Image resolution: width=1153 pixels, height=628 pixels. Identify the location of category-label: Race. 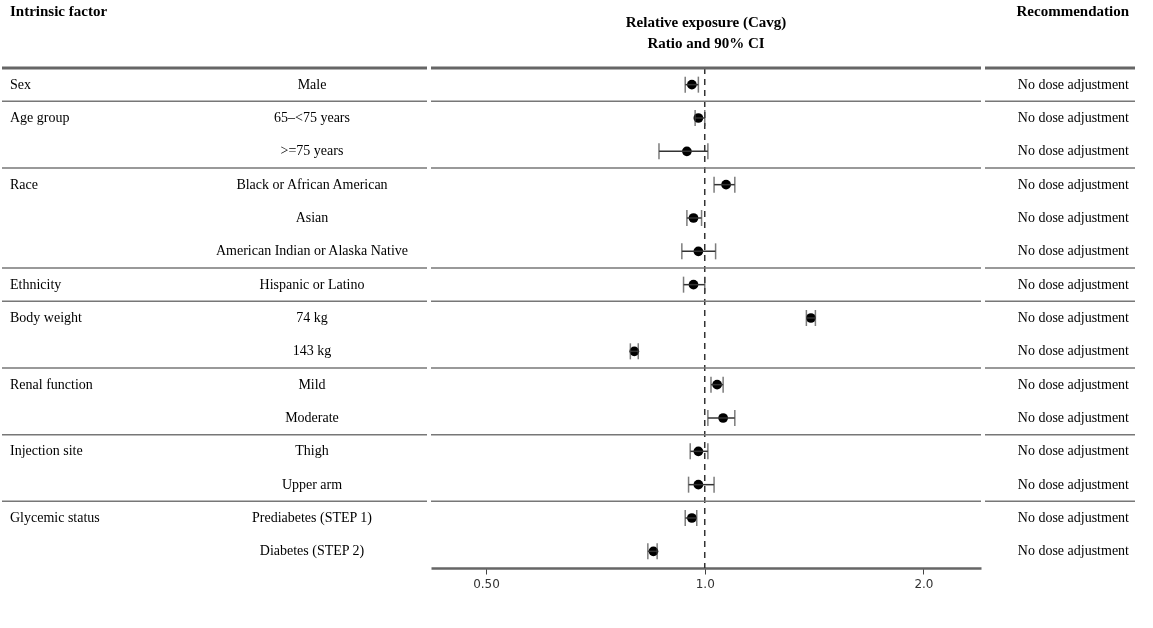
(24, 184).